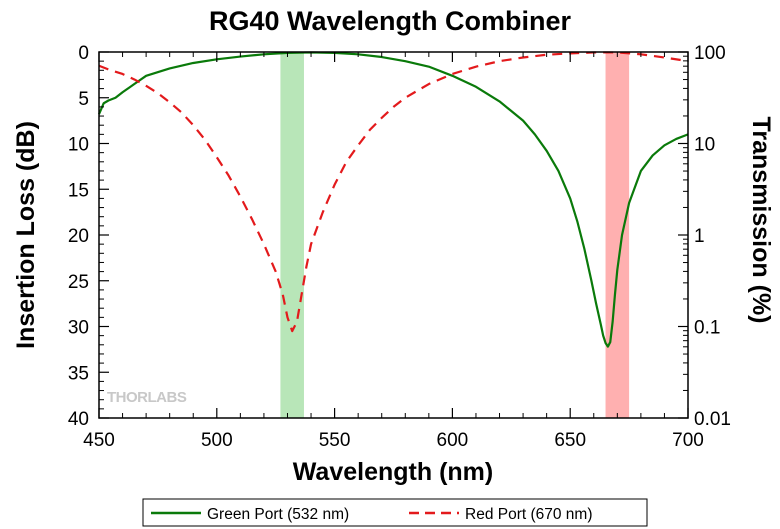 The height and width of the screenshot is (529, 780). I want to click on x-tick-label: 600, so click(453, 440).